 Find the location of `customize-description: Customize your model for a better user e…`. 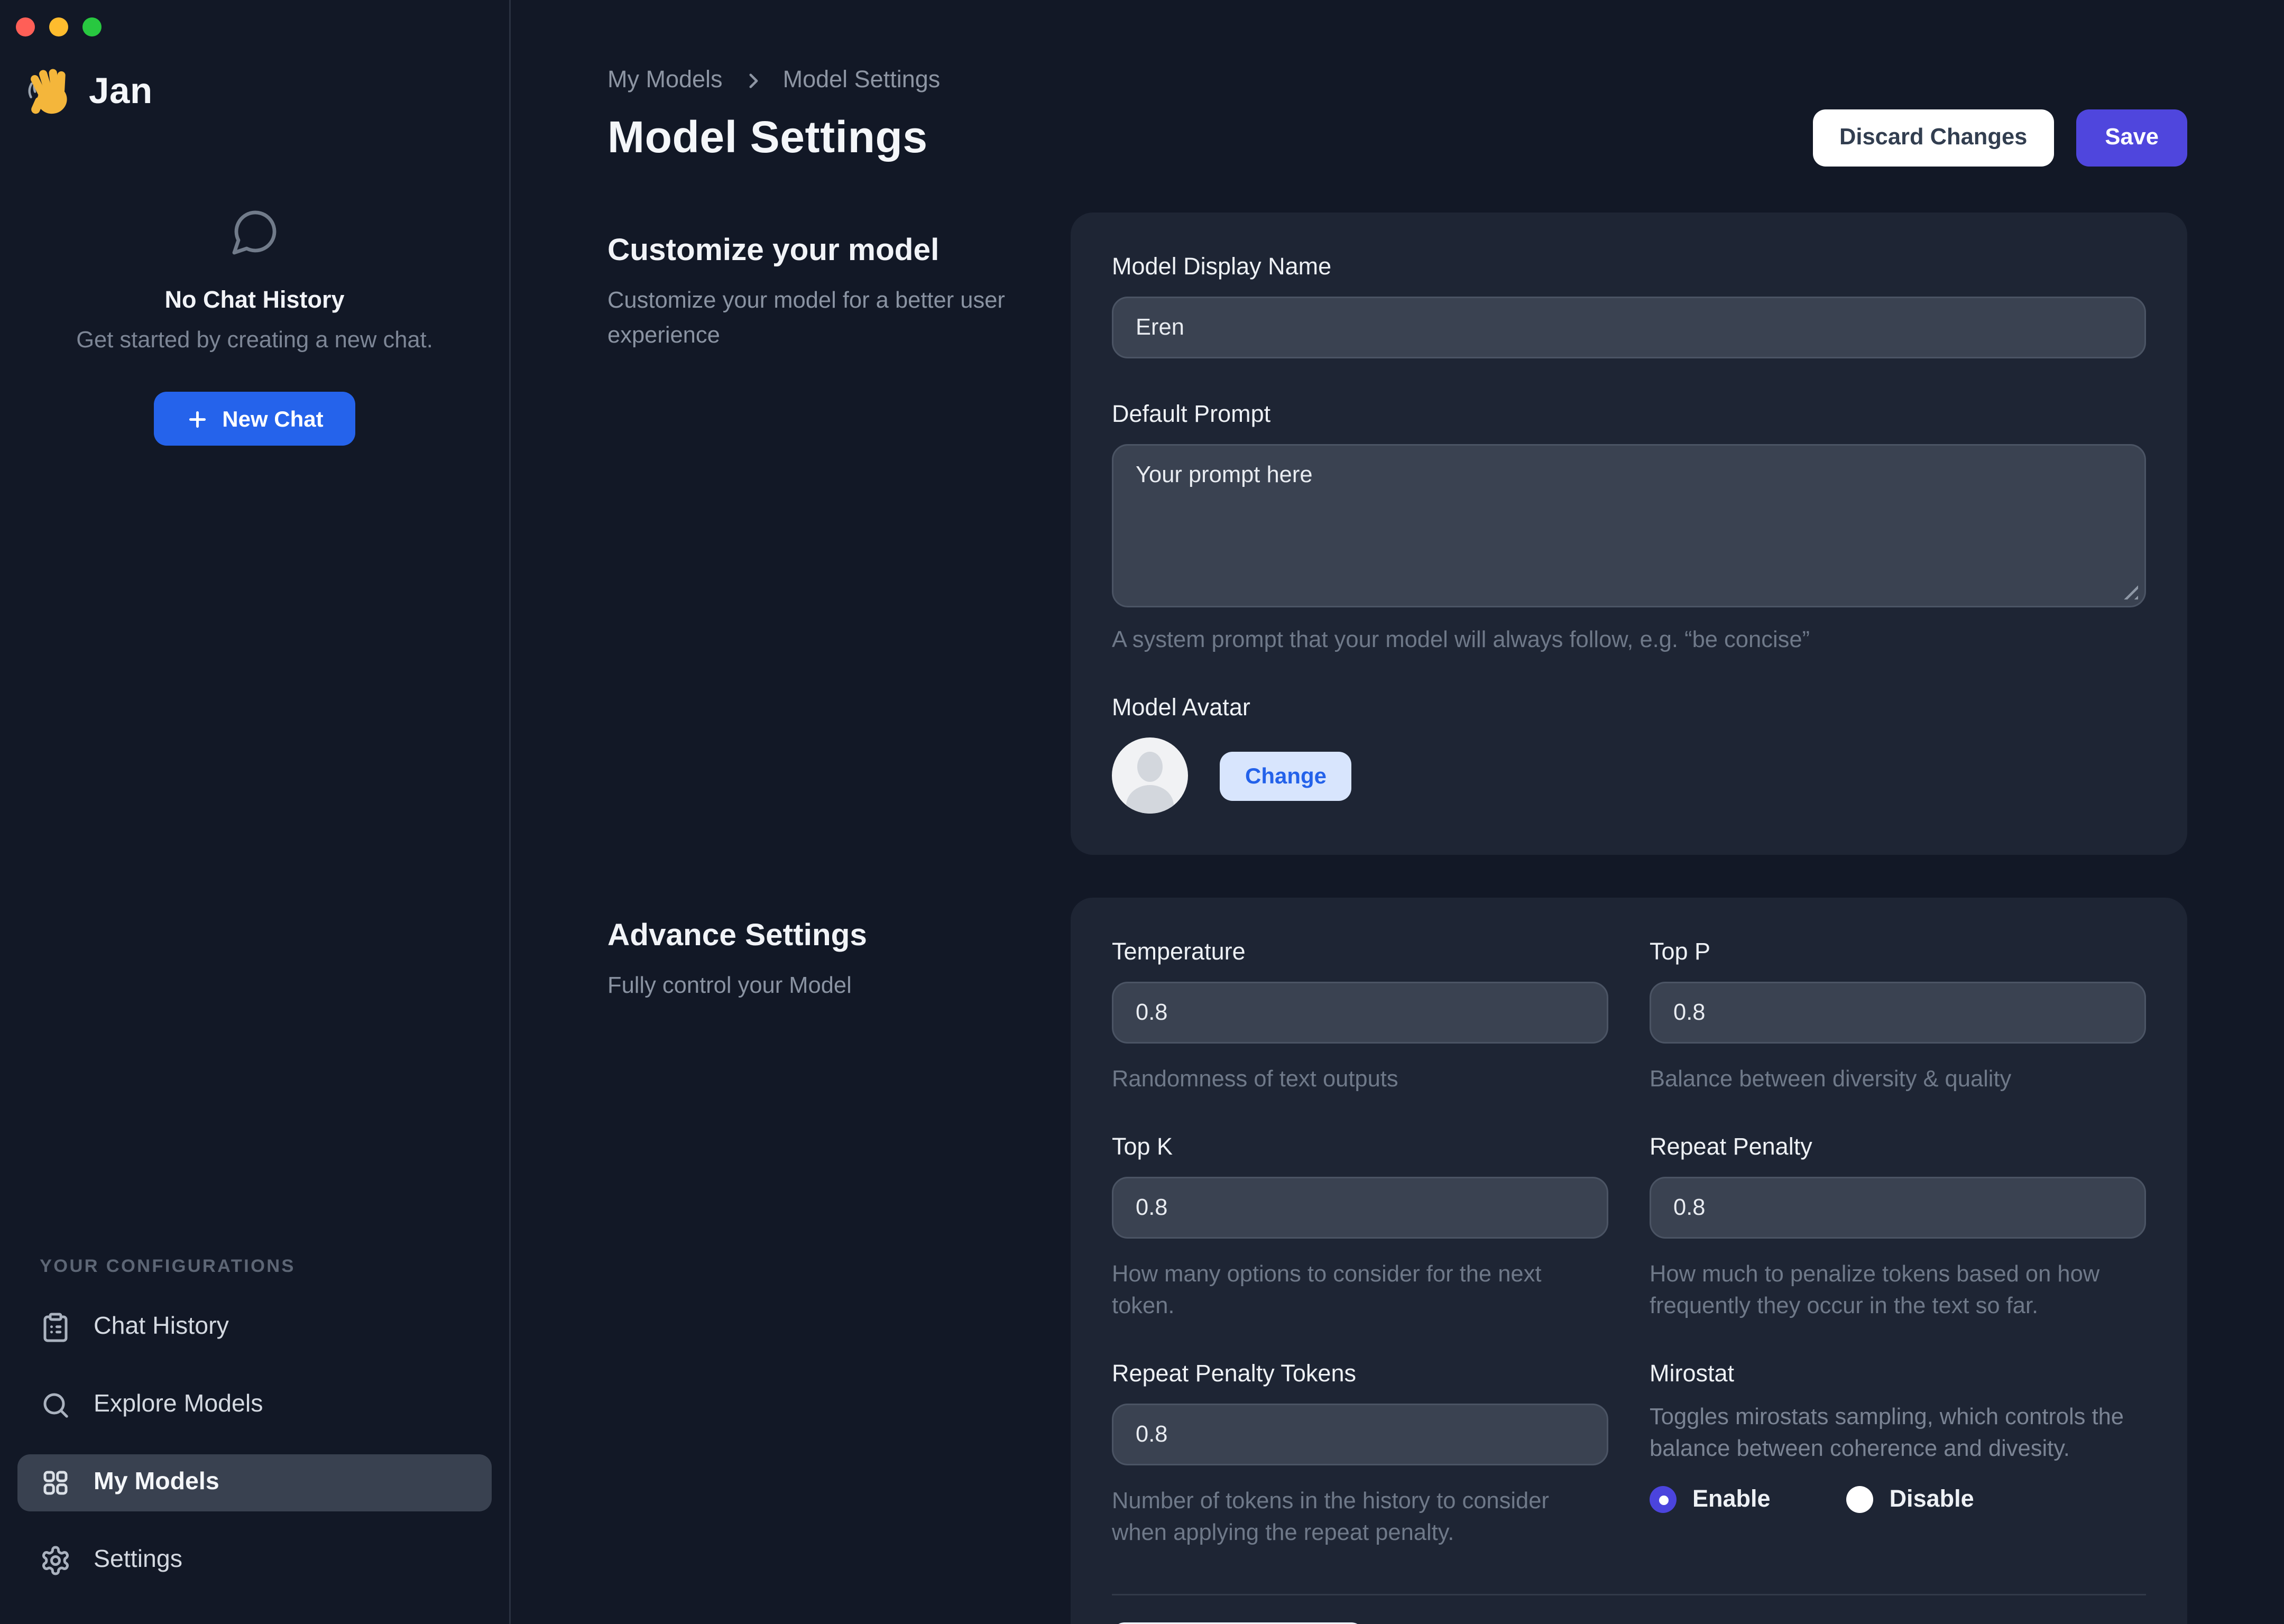

customize-description: Customize your model for a better user e… is located at coordinates (806, 318).